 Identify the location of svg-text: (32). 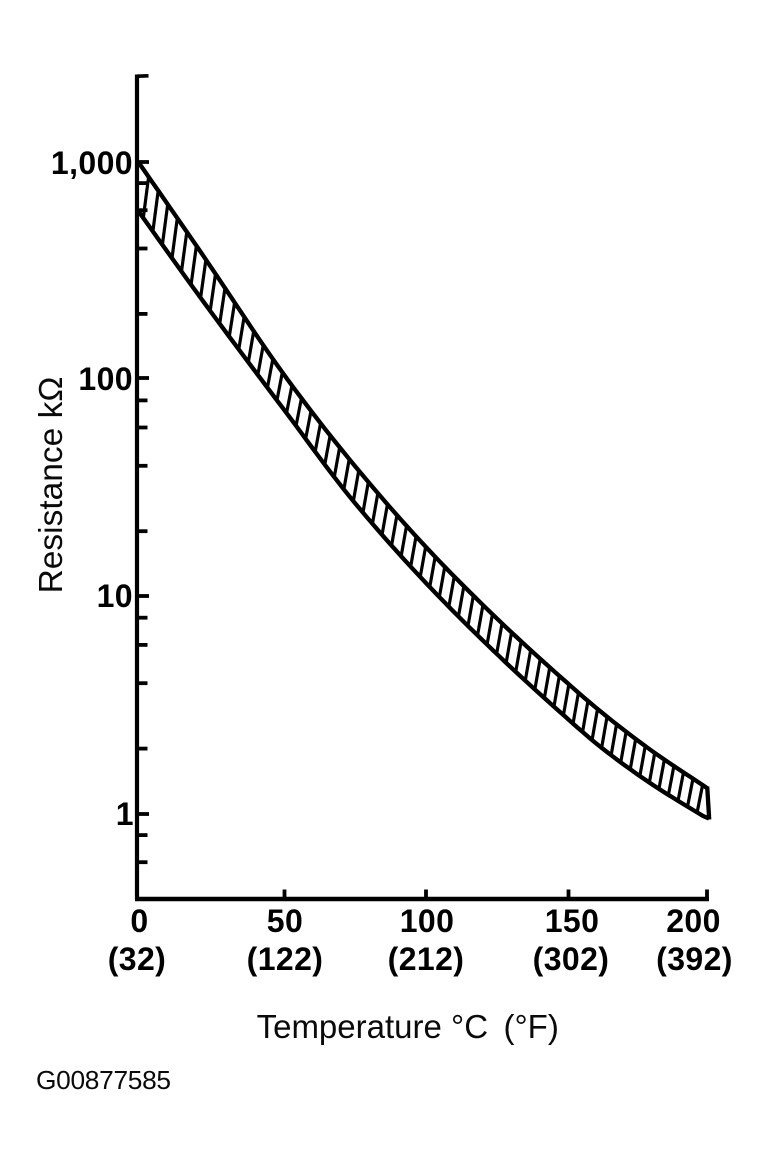
(137, 959).